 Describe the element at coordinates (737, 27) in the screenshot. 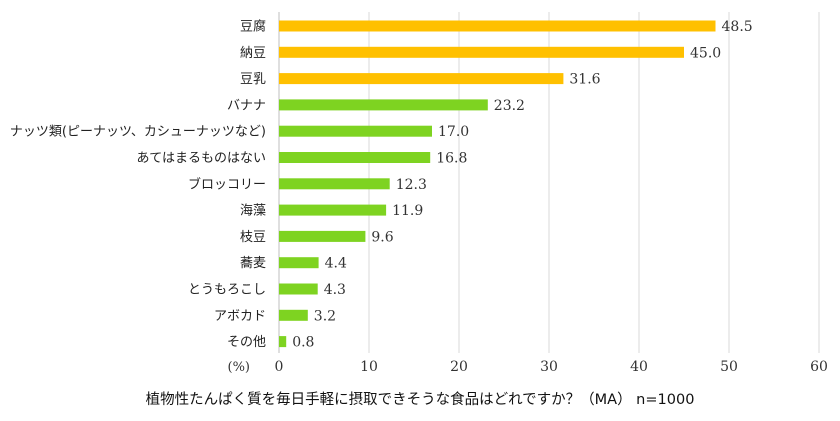

I see `data-label: 48.5` at that location.